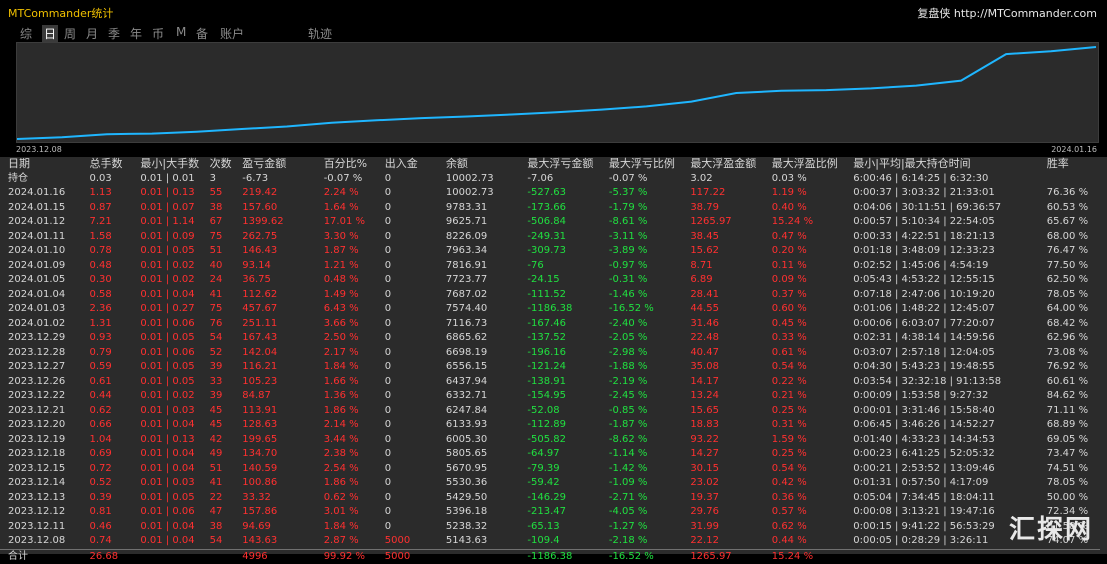 This screenshot has width=1107, height=564. I want to click on cell-2: 0.01 | 0.13, so click(167, 192).